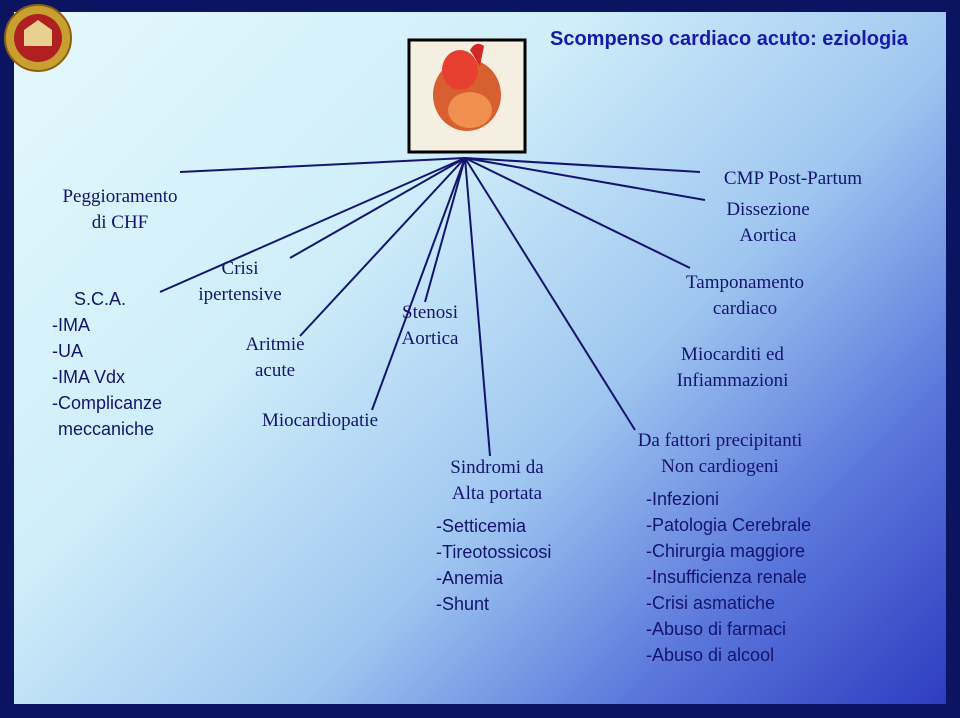 Image resolution: width=960 pixels, height=718 pixels. What do you see at coordinates (71, 325) in the screenshot?
I see `node-label: -IMA` at bounding box center [71, 325].